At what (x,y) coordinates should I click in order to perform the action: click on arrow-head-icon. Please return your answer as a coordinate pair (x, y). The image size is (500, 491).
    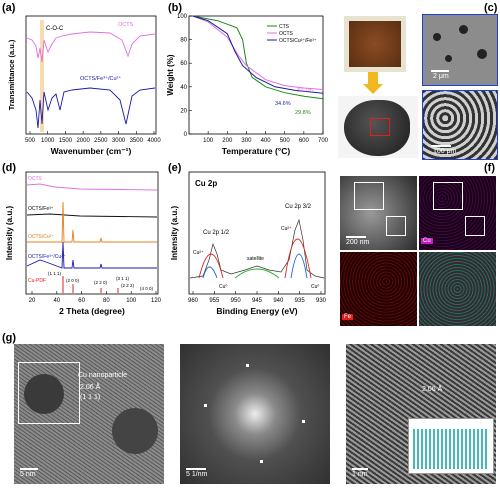
    Looking at the image, I should click on (373, 89).